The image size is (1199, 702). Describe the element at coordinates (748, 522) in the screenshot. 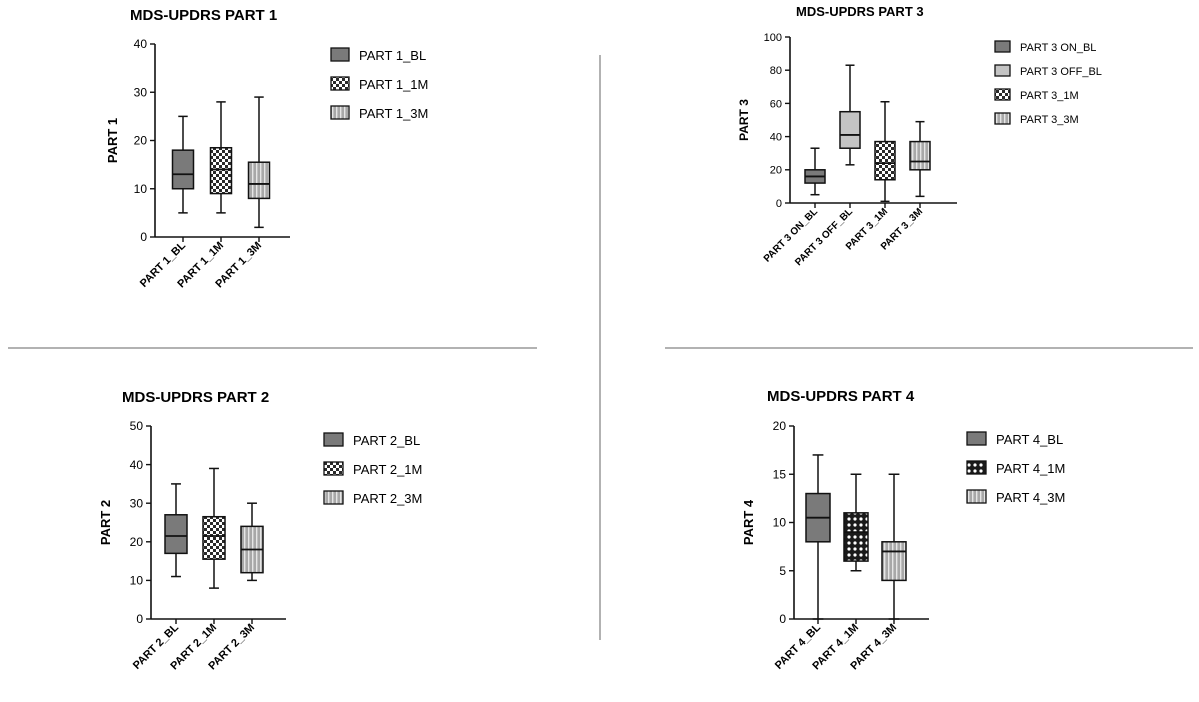

I see `y-axis-label: PART 4` at that location.